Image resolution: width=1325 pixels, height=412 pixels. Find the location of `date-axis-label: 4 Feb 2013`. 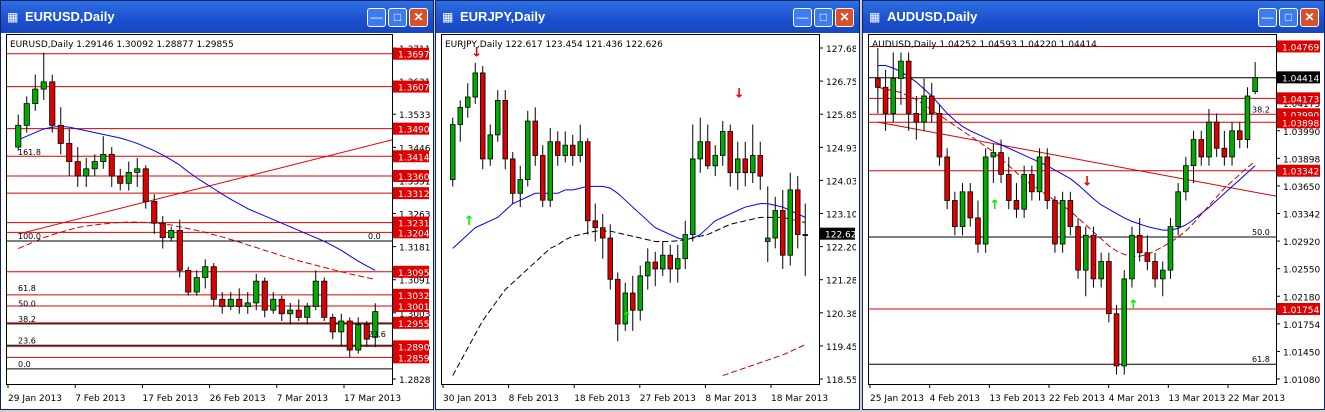

date-axis-label: 4 Feb 2013 is located at coordinates (955, 399).